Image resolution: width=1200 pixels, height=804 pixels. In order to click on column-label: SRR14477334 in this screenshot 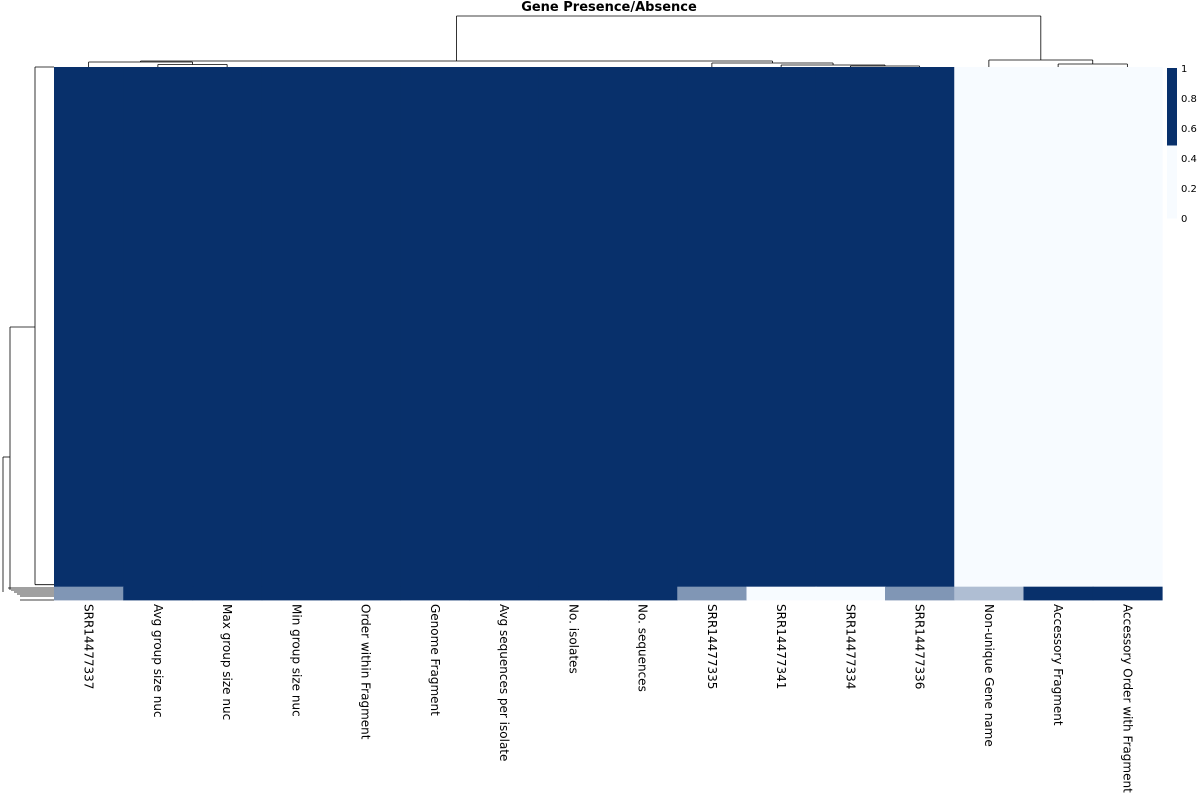, I will do `click(850, 646)`.